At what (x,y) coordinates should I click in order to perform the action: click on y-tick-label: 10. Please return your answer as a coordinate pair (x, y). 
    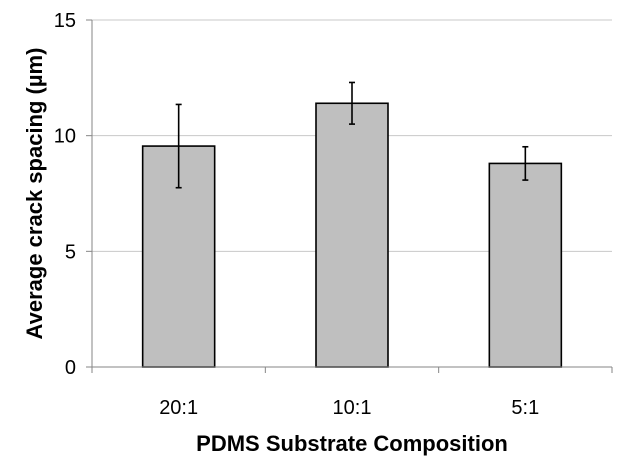
    Looking at the image, I should click on (65, 137).